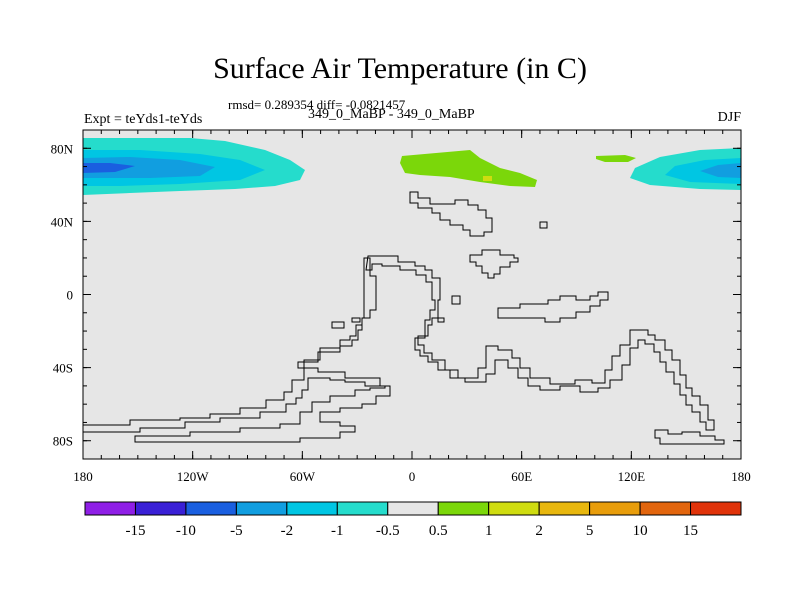 The image size is (800, 600). What do you see at coordinates (63, 368) in the screenshot?
I see `lat-tick-label: 40S` at bounding box center [63, 368].